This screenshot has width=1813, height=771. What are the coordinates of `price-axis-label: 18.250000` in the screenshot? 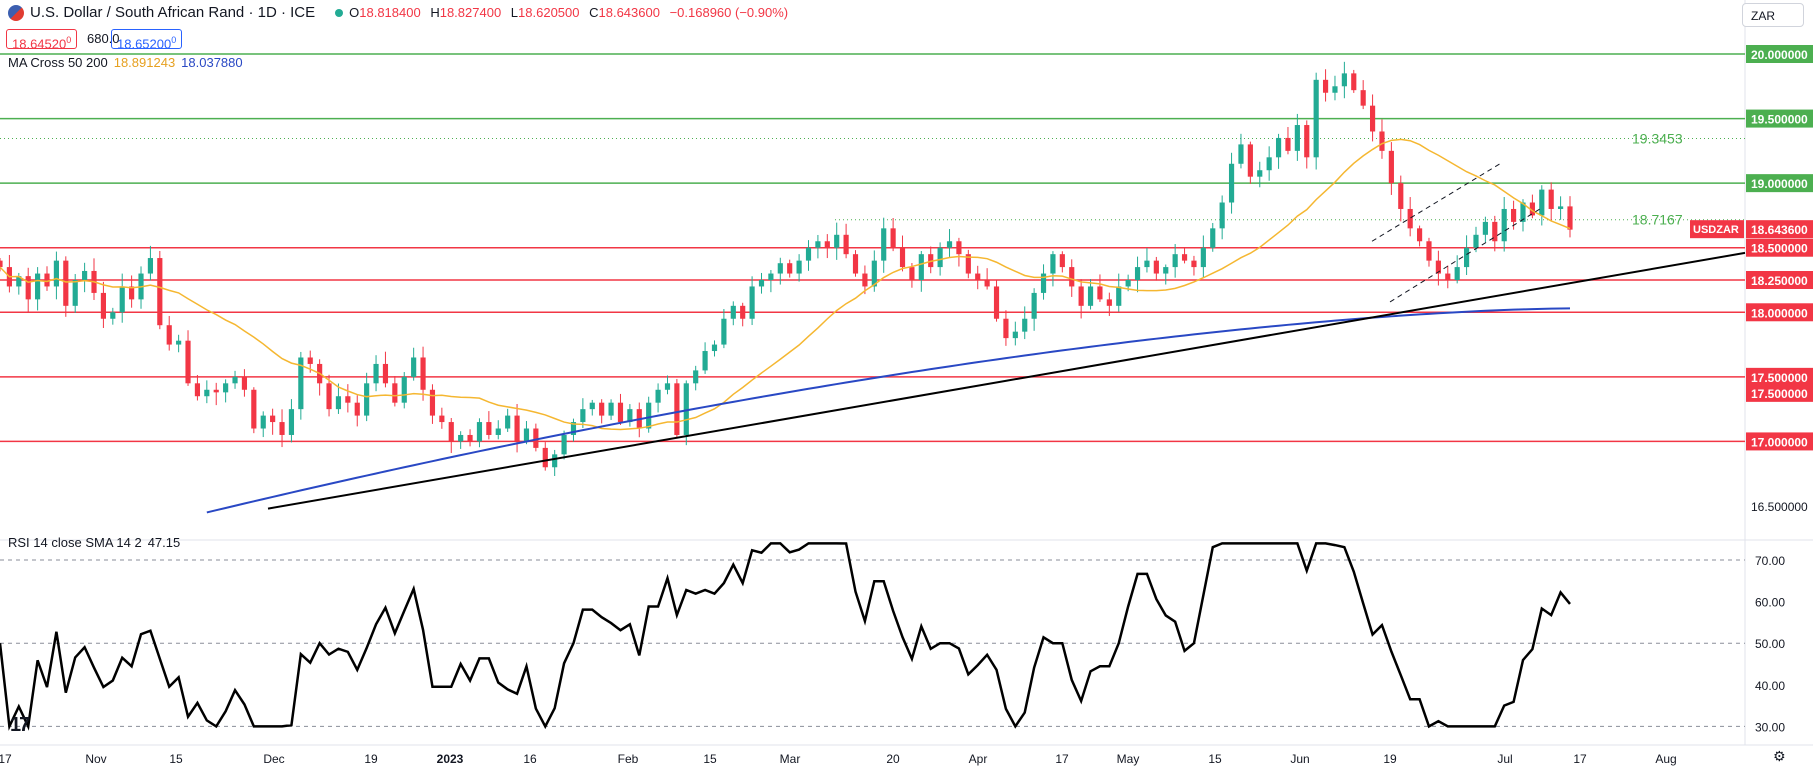 It's located at (1779, 281).